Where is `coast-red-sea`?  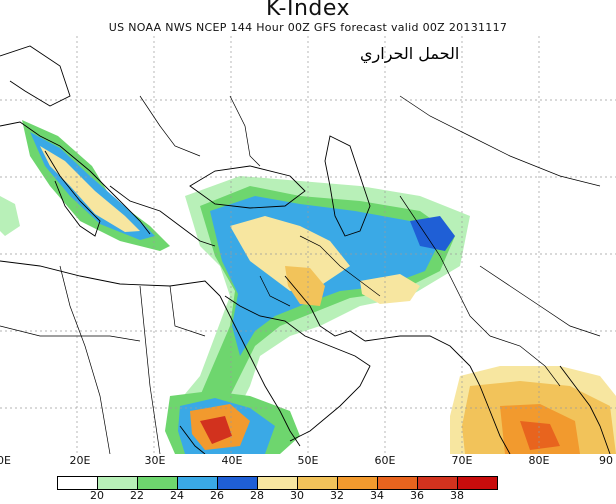 coast-red-sea is located at coordinates (260, 371).